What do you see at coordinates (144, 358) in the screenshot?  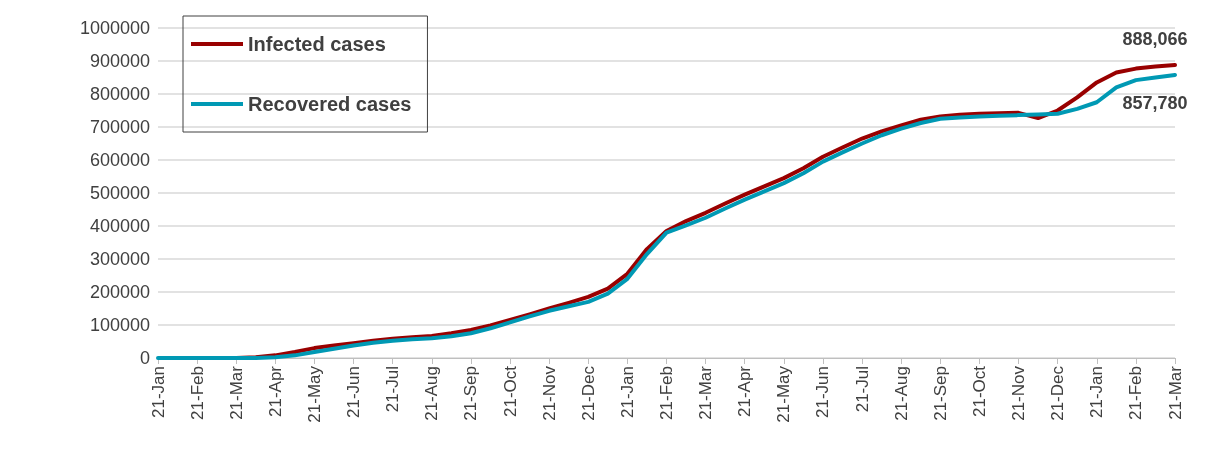 I see `y-tick-label: 0` at bounding box center [144, 358].